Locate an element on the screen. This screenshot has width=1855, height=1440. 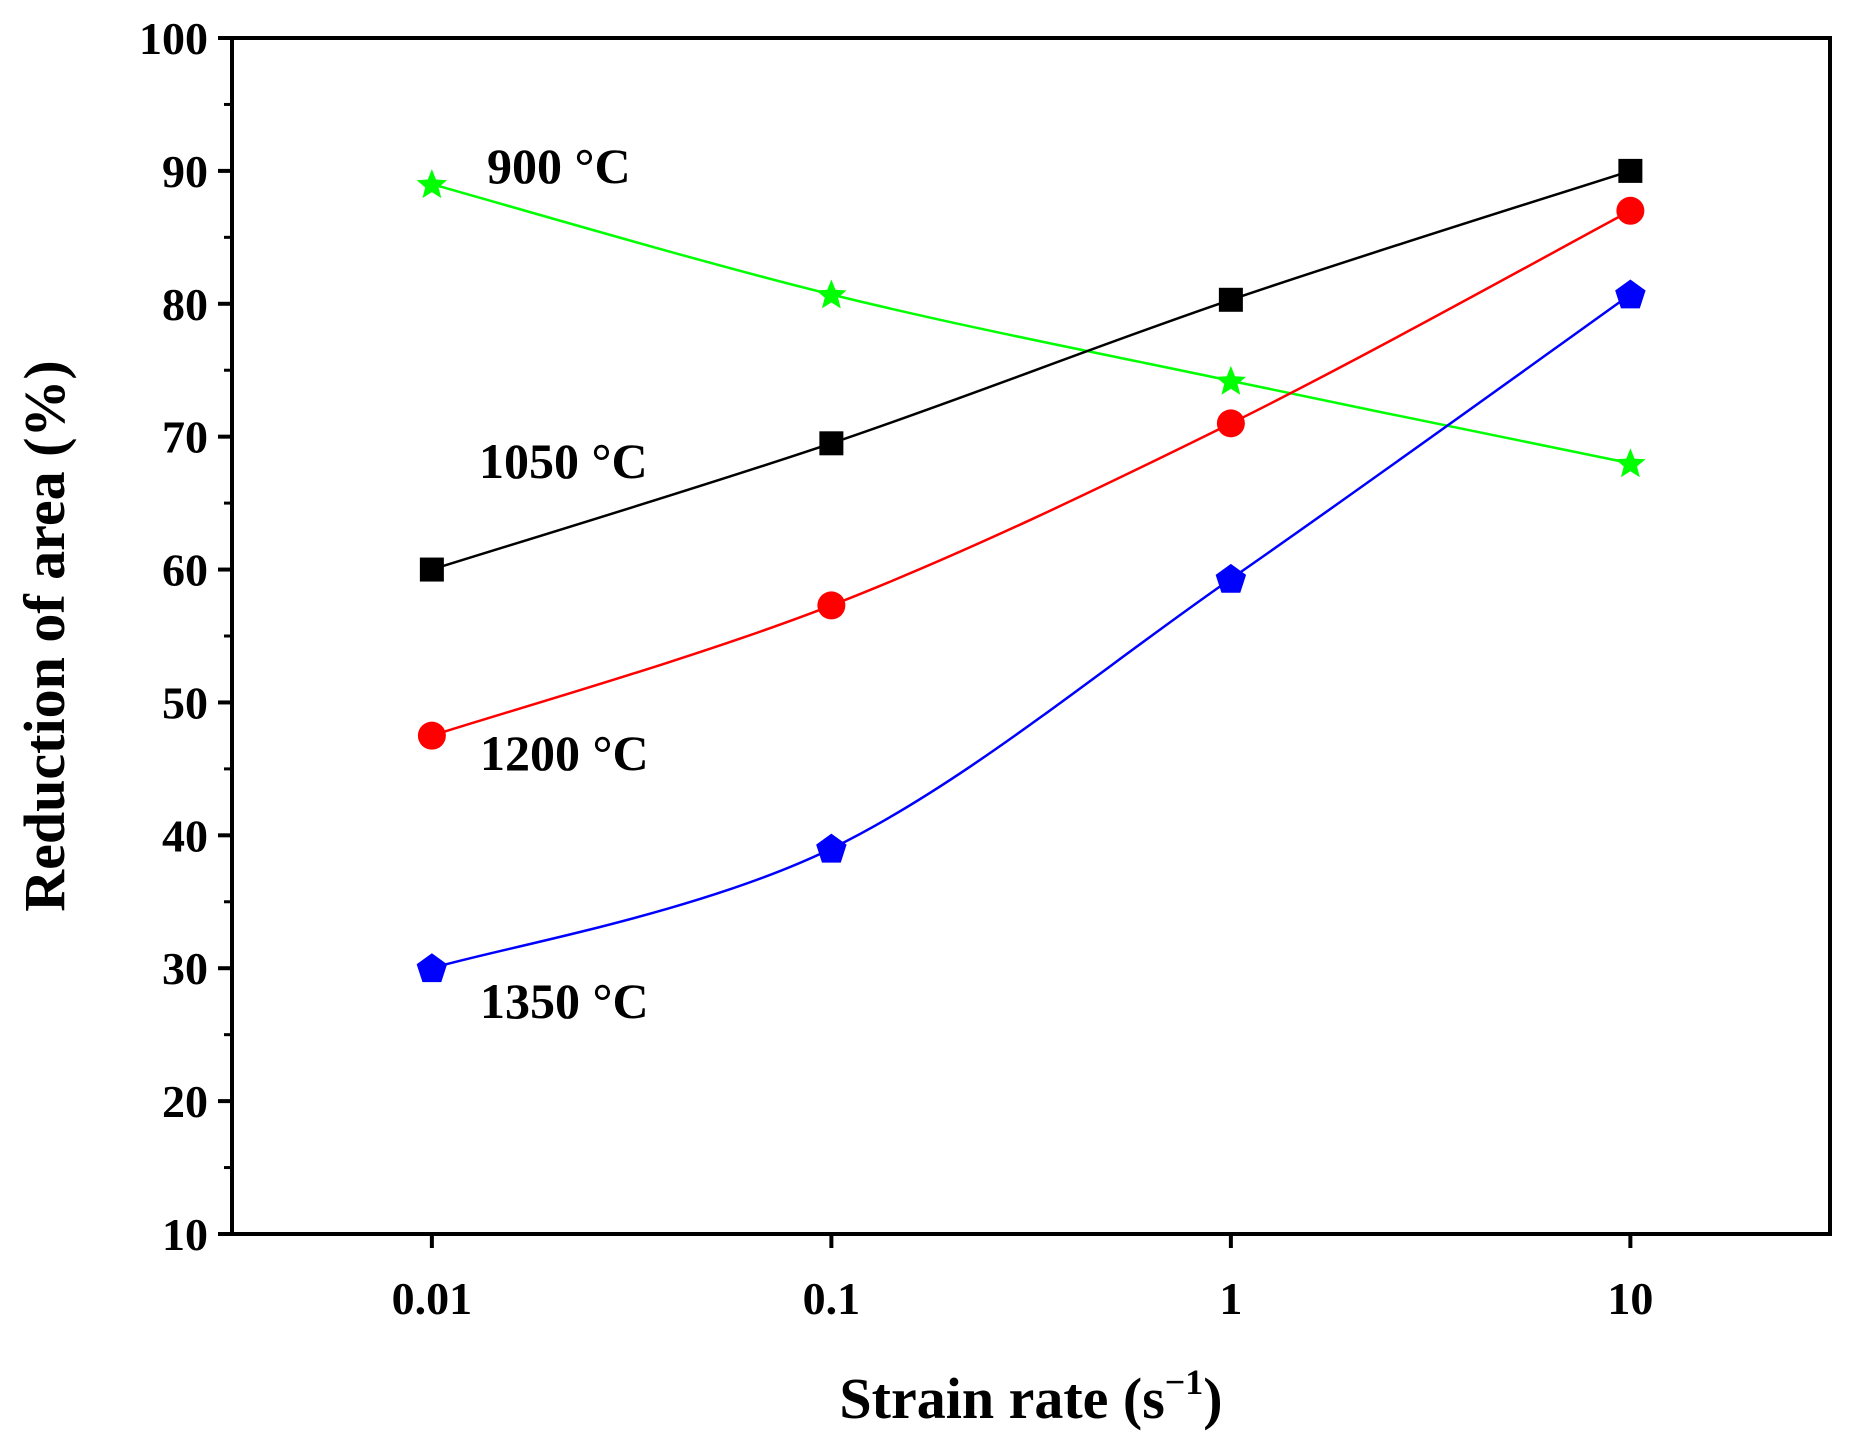
x-tick-label: 1 is located at coordinates (1230, 1298).